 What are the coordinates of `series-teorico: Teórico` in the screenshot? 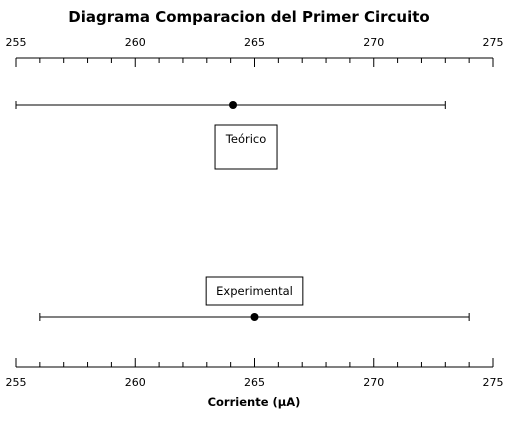 It's located at (230, 135).